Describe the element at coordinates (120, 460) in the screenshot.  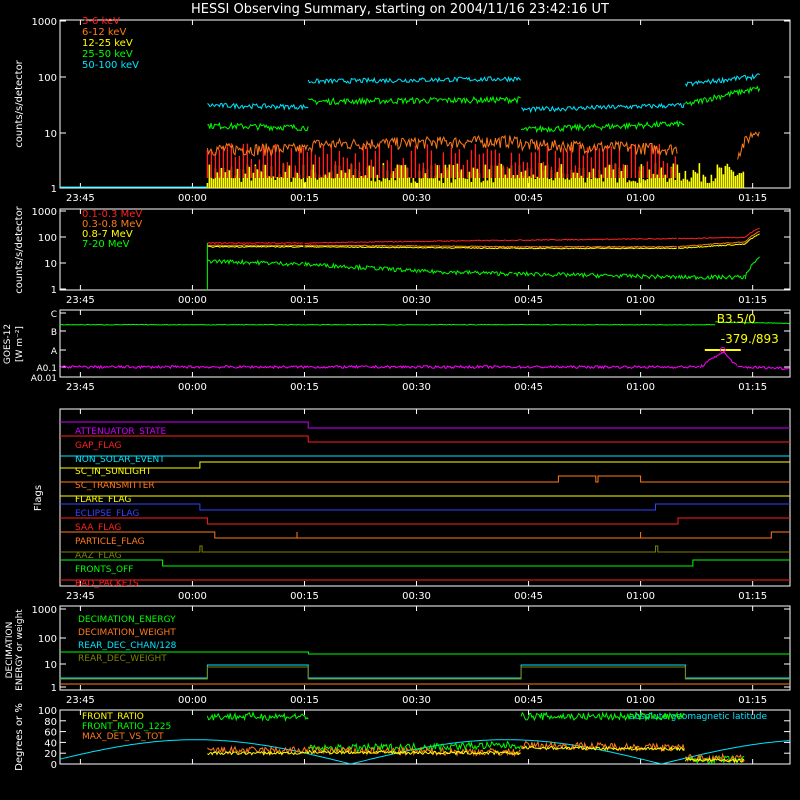
I see `flag-label: NON_SOLAR_EVENT` at that location.